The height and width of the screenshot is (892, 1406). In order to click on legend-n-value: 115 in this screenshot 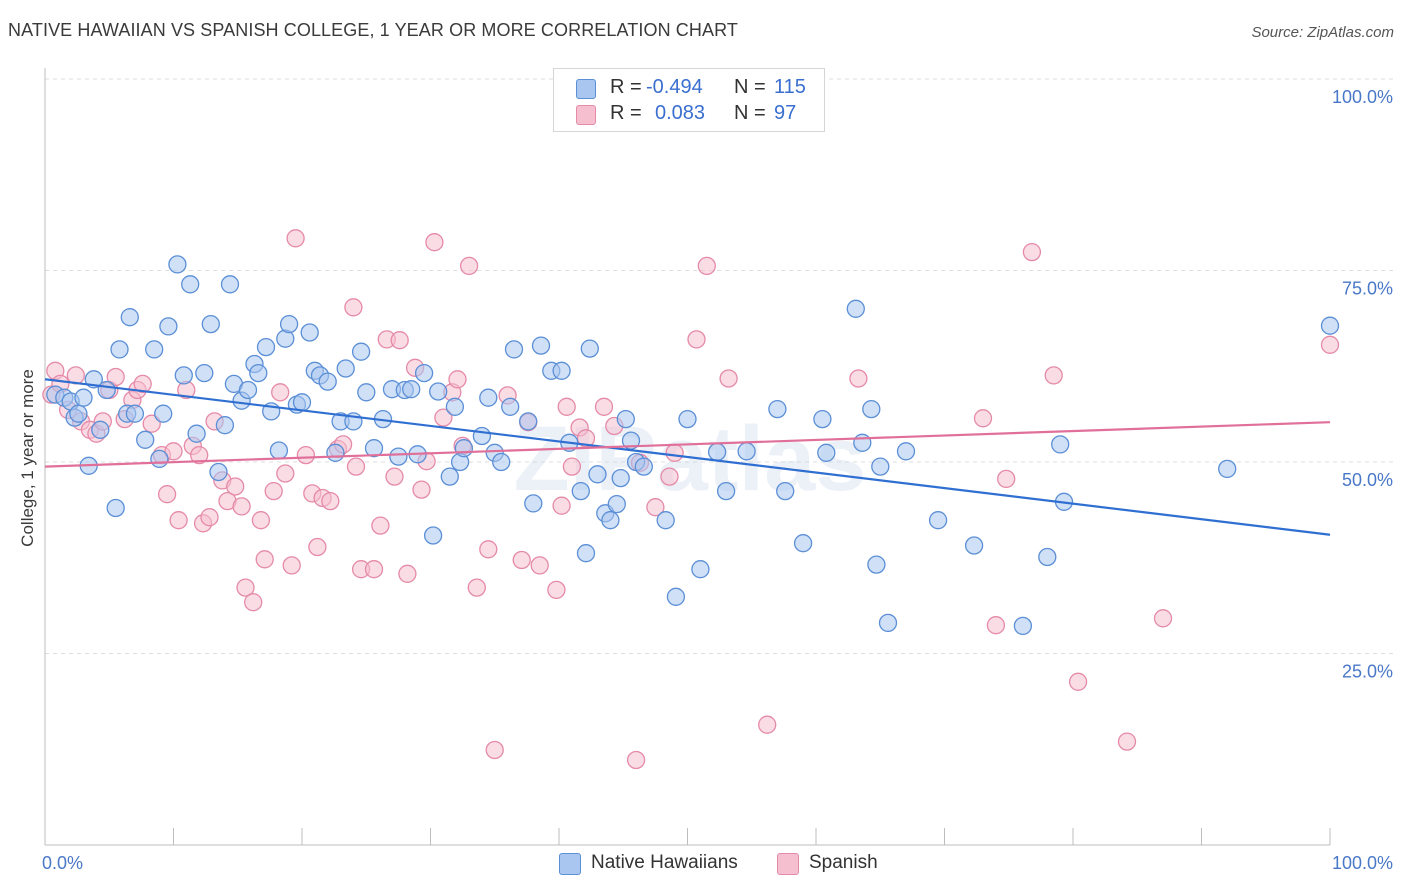, I will do `click(790, 87)`.